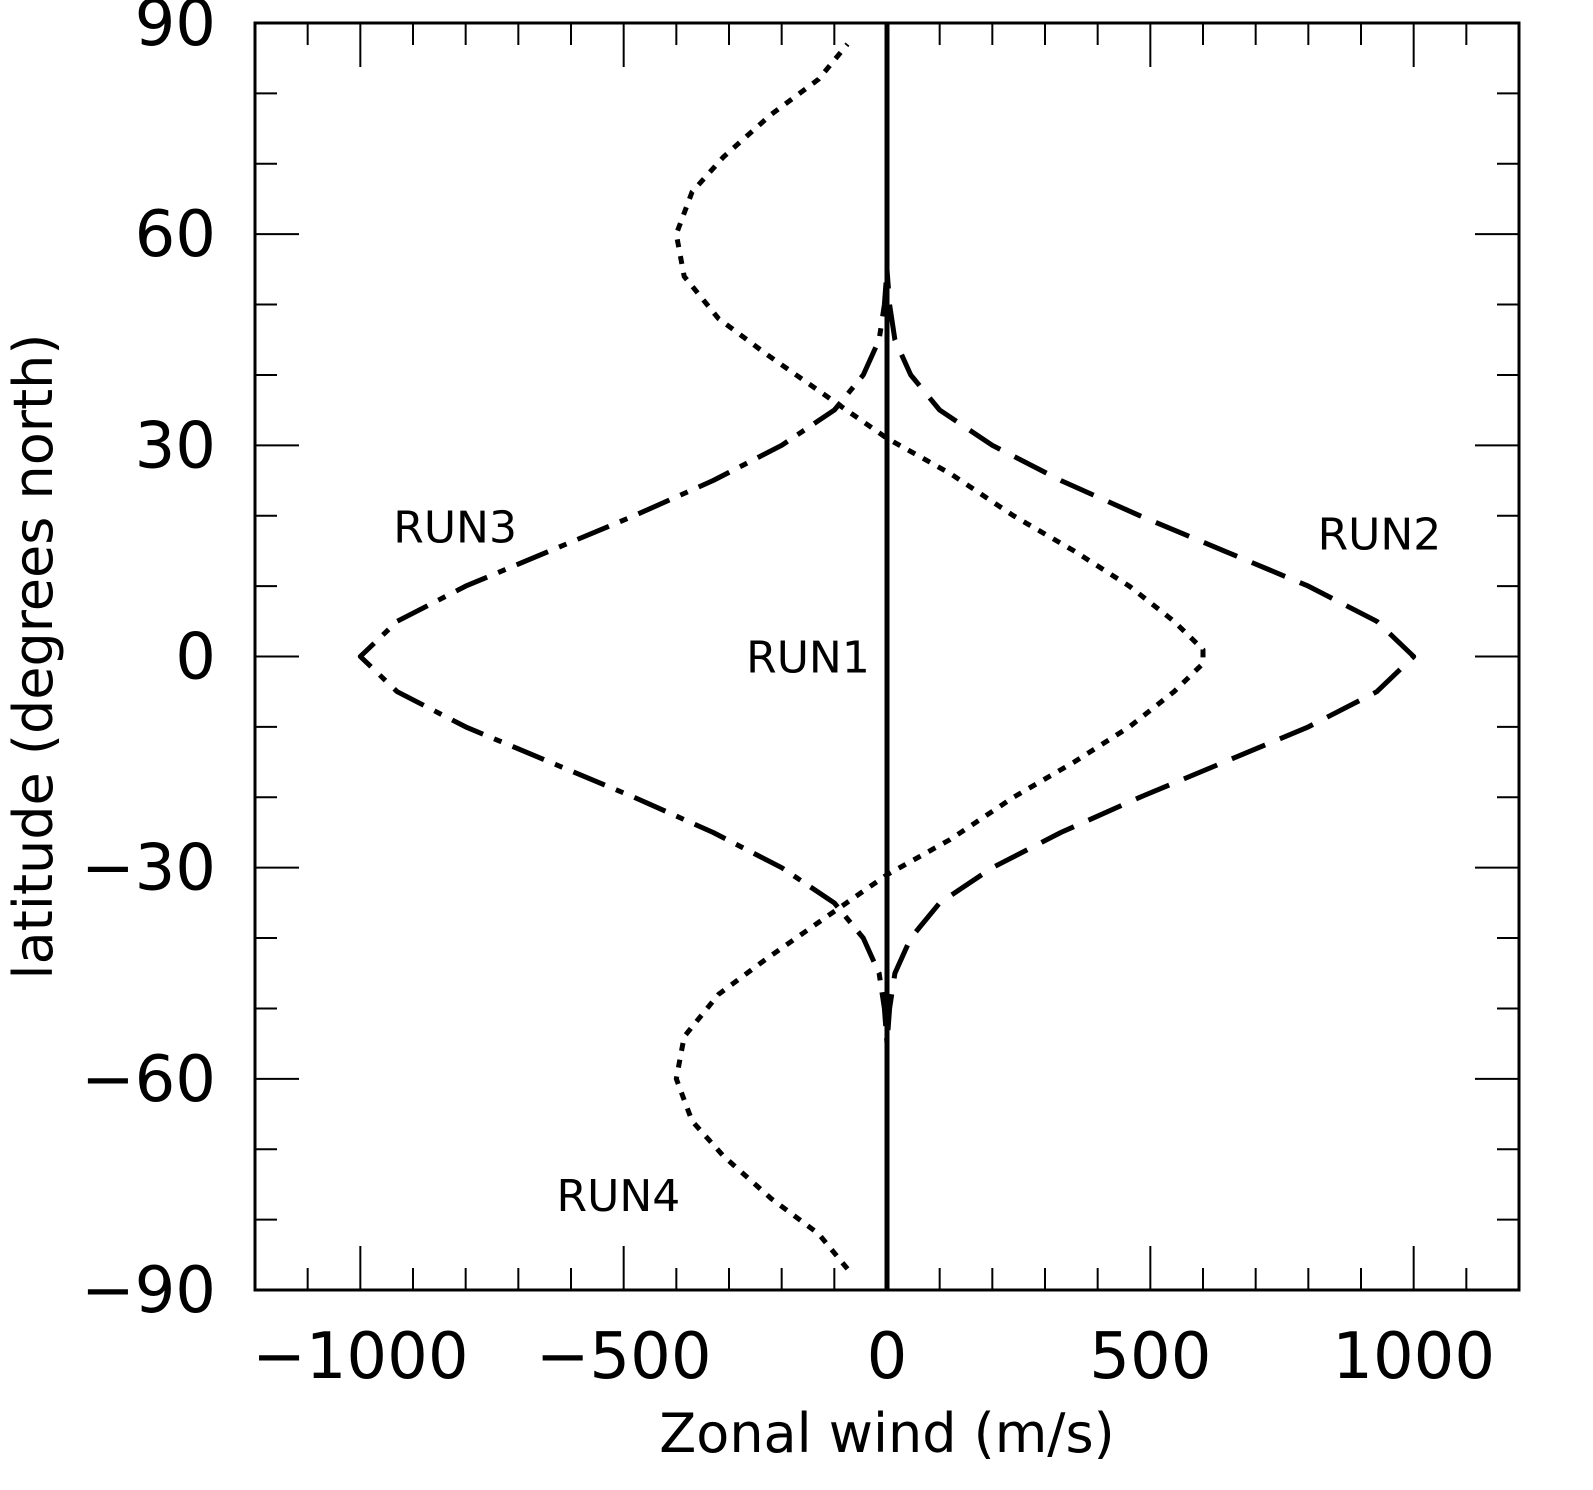 The image size is (1593, 1490). Describe the element at coordinates (455, 527) in the screenshot. I see `annotation-run3: RUN3` at that location.